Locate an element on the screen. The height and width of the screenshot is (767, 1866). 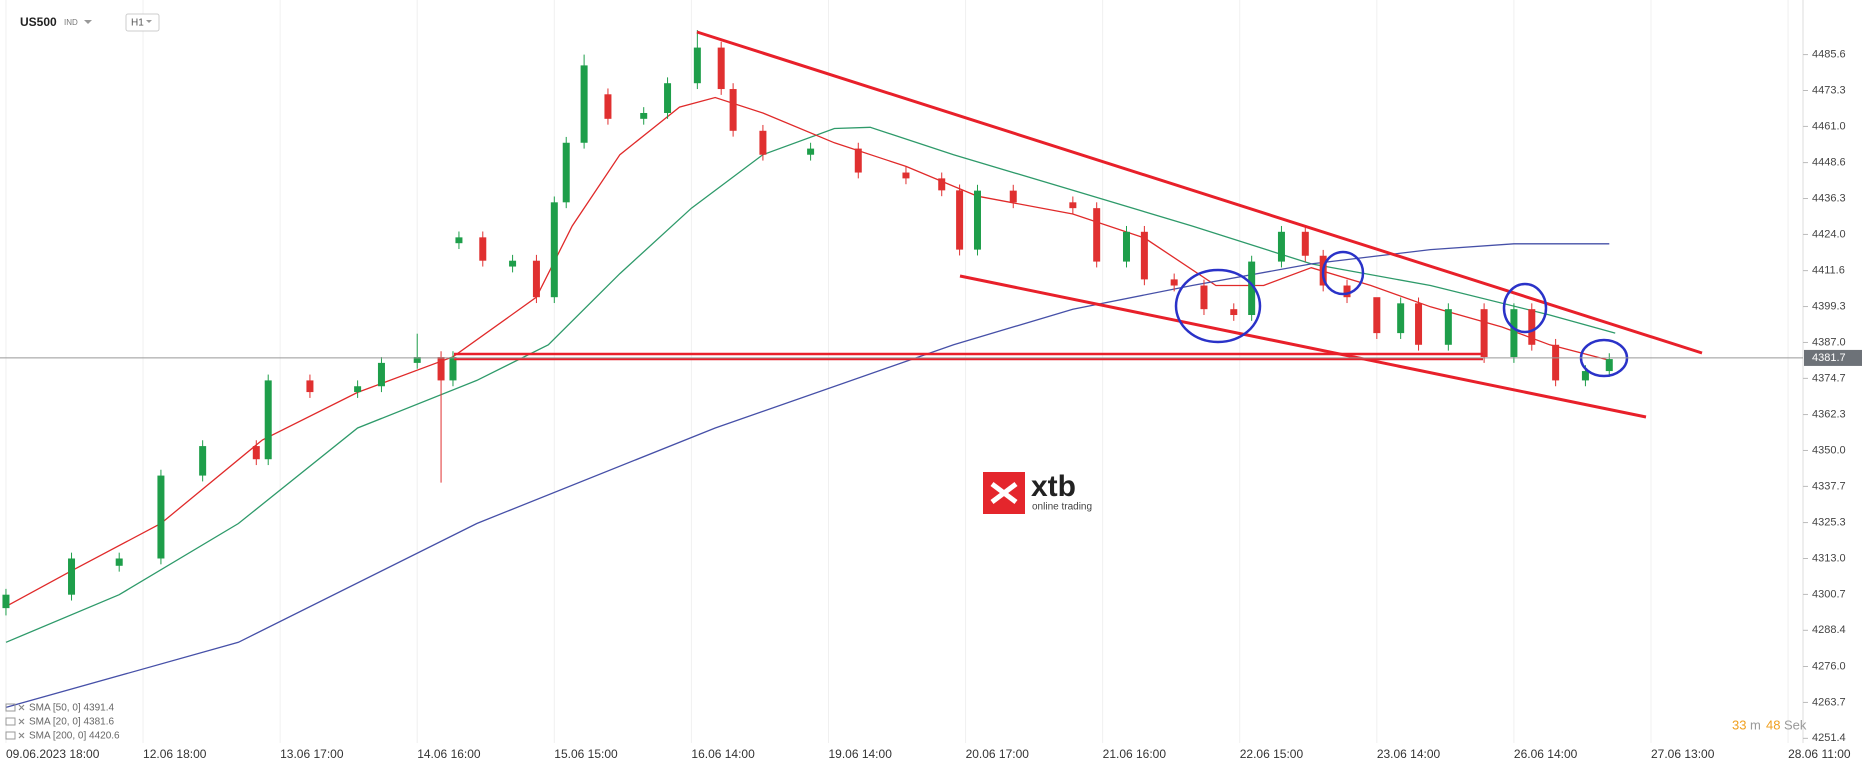
x-tick-label: 22.06 15:00 is located at coordinates (1272, 754).